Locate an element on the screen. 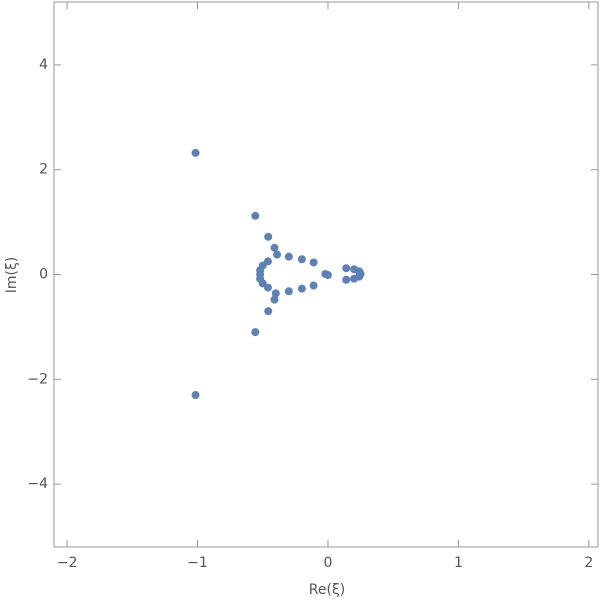  x-tick-label: 1 is located at coordinates (458, 563).